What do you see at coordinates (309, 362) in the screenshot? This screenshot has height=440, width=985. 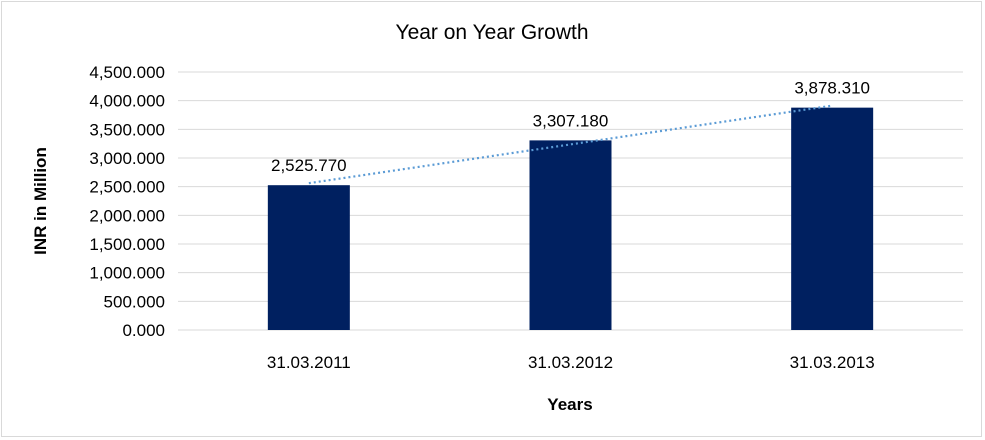 I see `x-tick-label: 31.03.2011` at bounding box center [309, 362].